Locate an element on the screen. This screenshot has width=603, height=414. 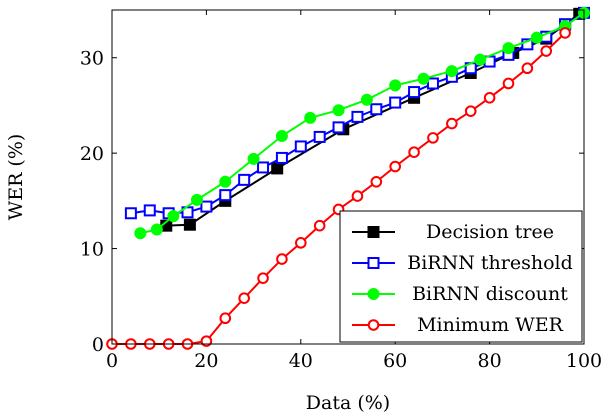
legend-marker-decision-tree is located at coordinates (373, 232).